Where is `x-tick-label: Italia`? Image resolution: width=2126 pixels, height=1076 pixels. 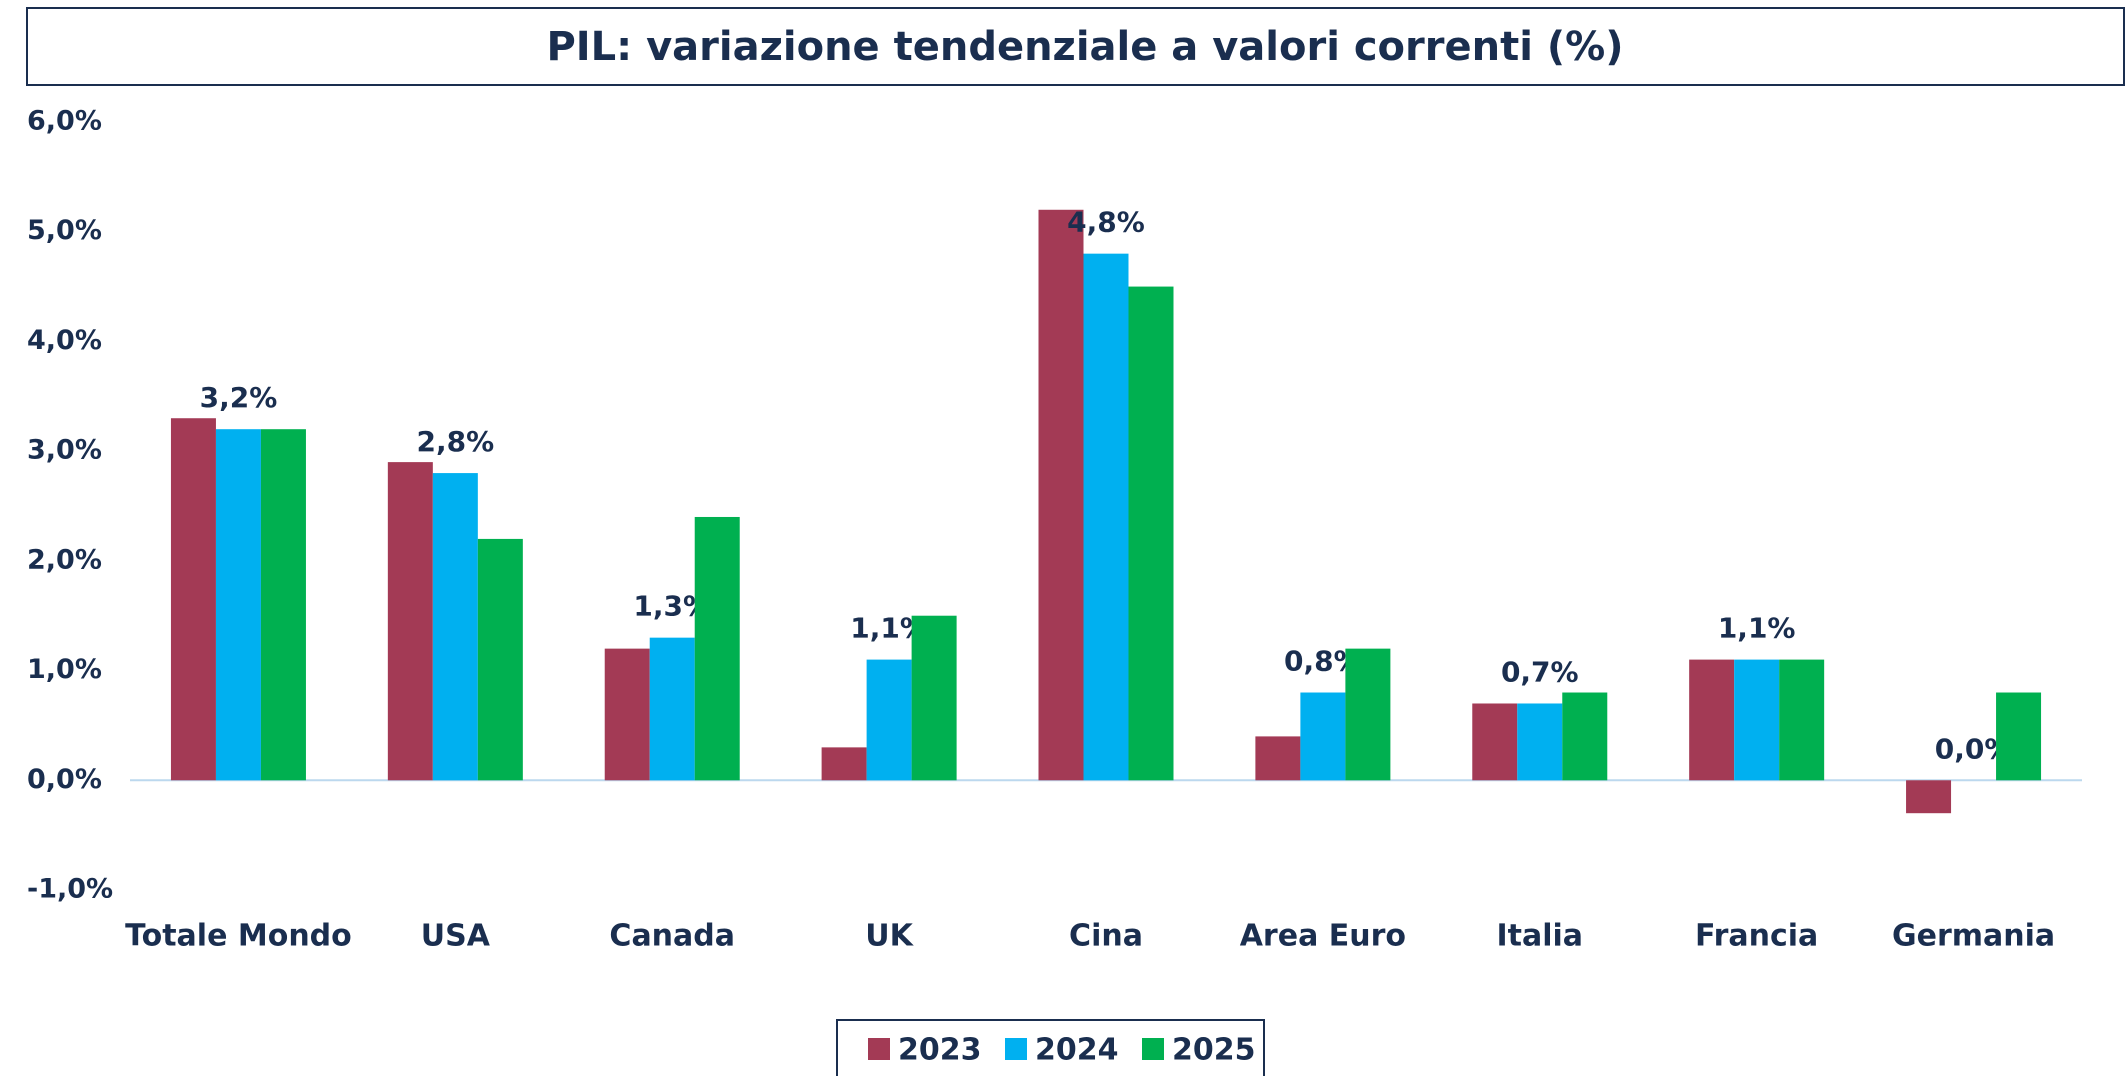 x-tick-label: Italia is located at coordinates (1539, 936).